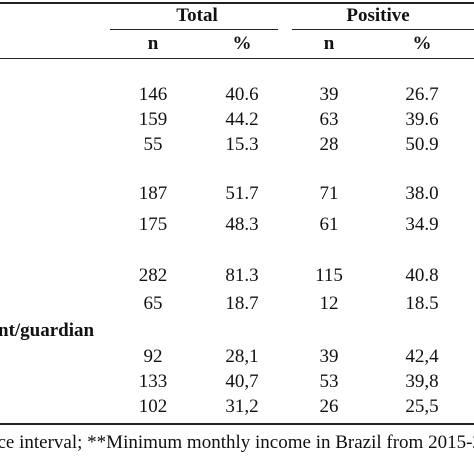 The height and width of the screenshot is (474, 474). I want to click on cell-n-total: 133, so click(153, 381).